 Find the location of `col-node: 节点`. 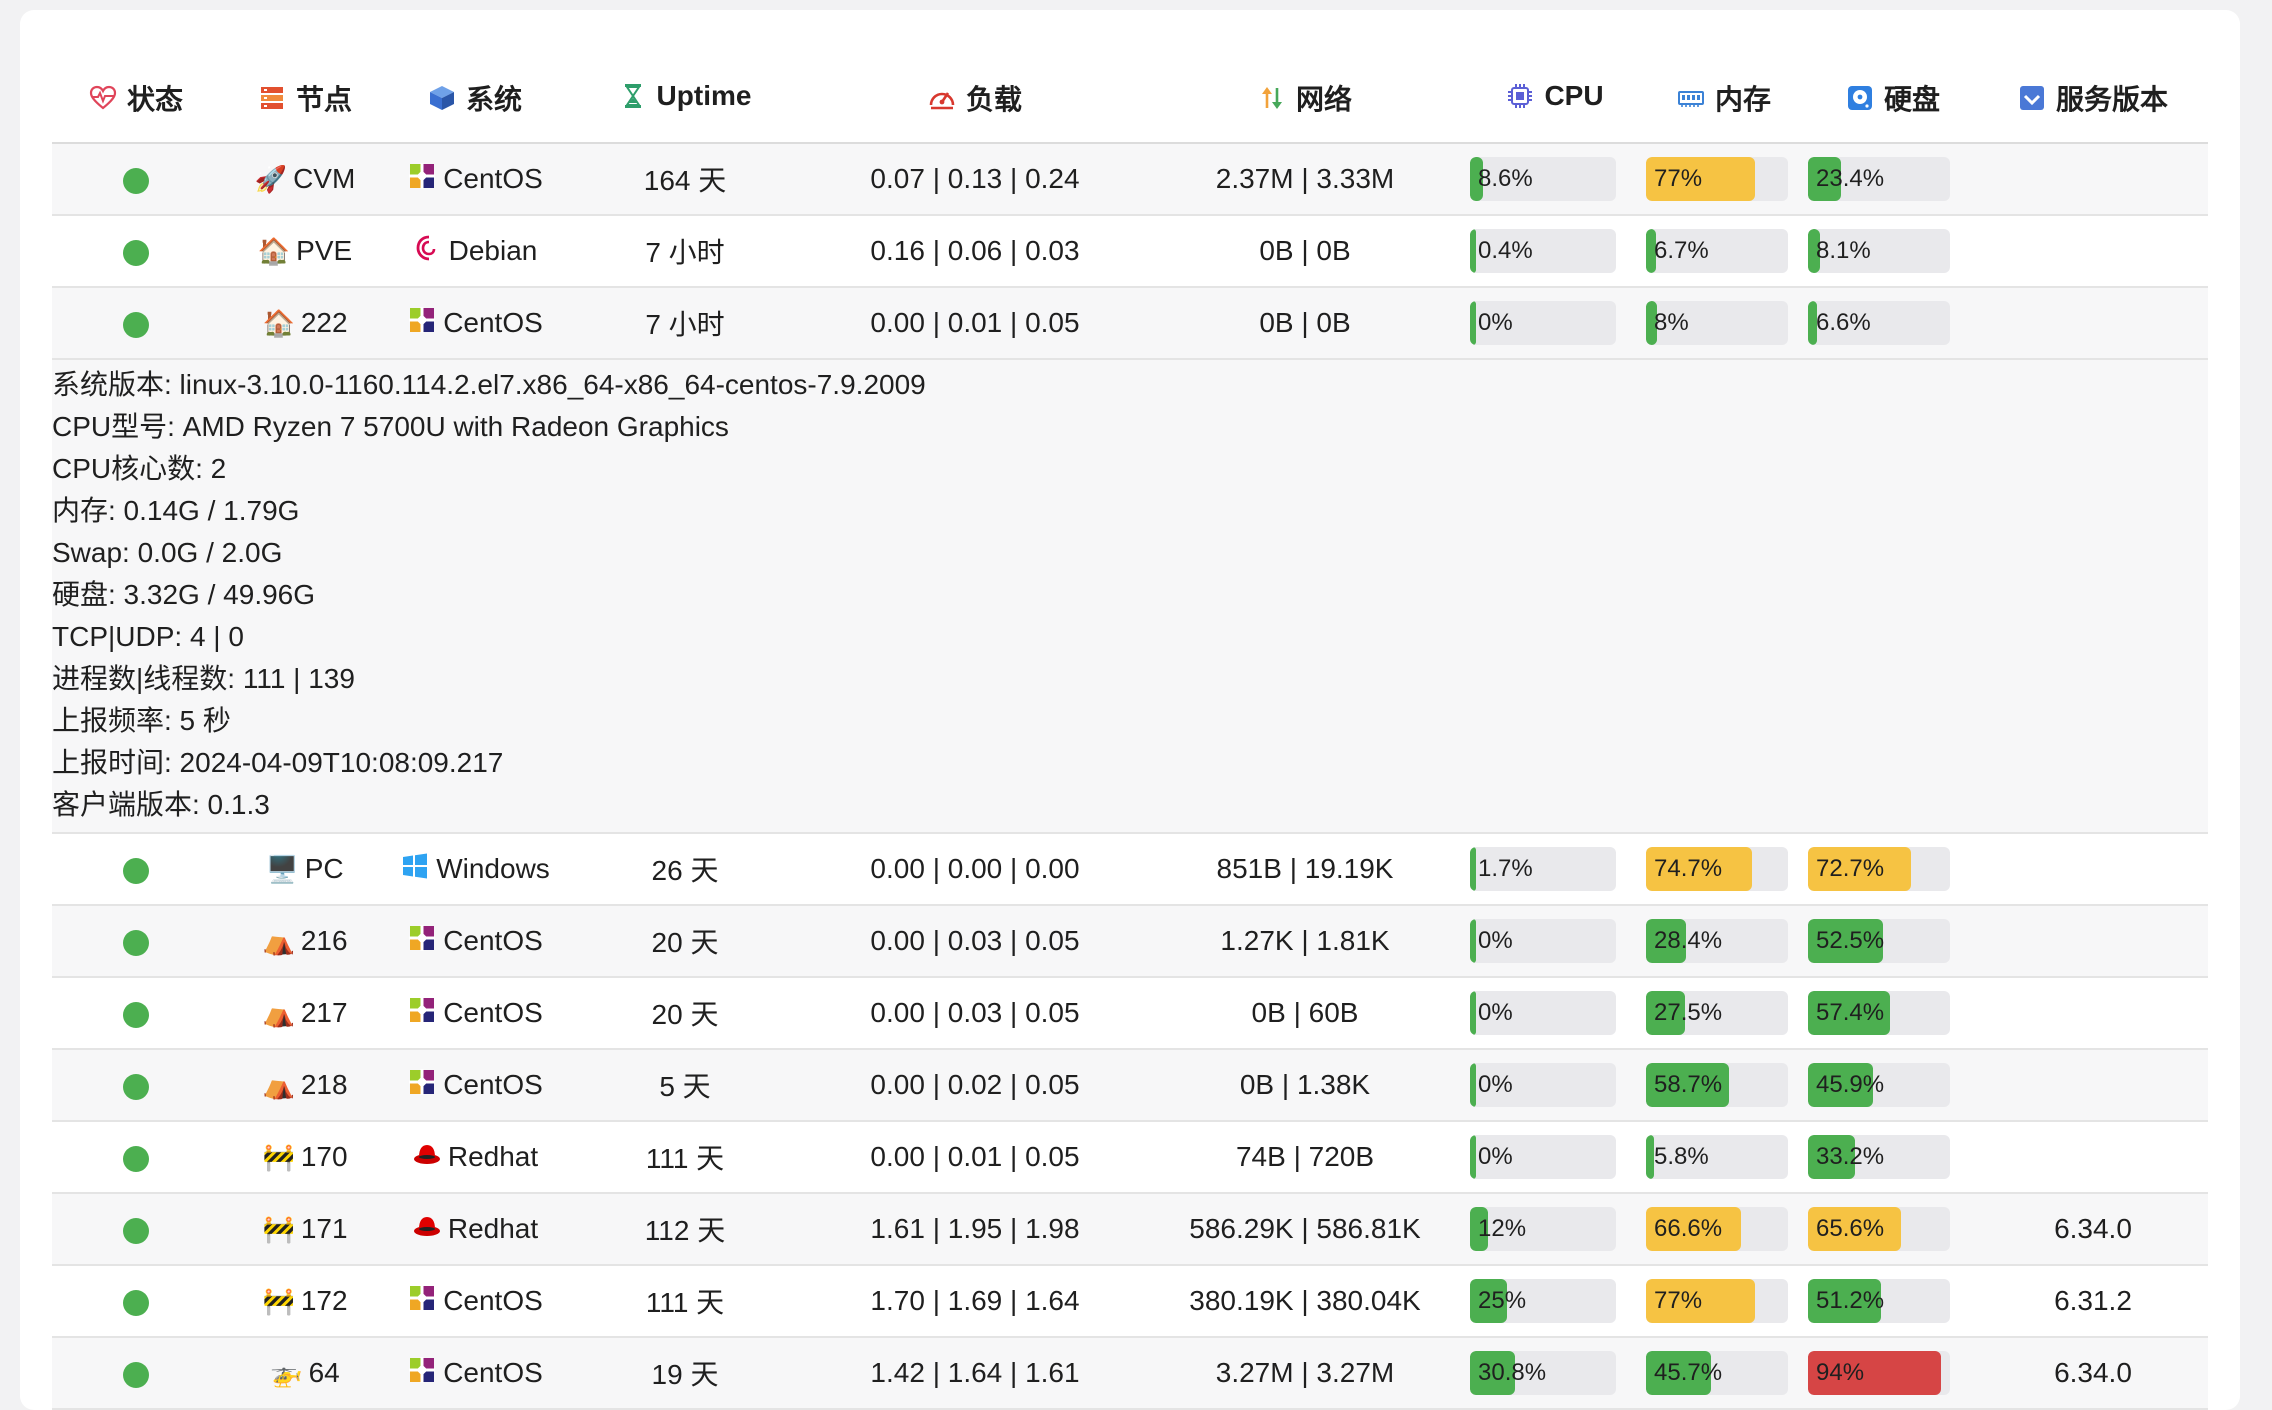

col-node: 节点 is located at coordinates (305, 99).